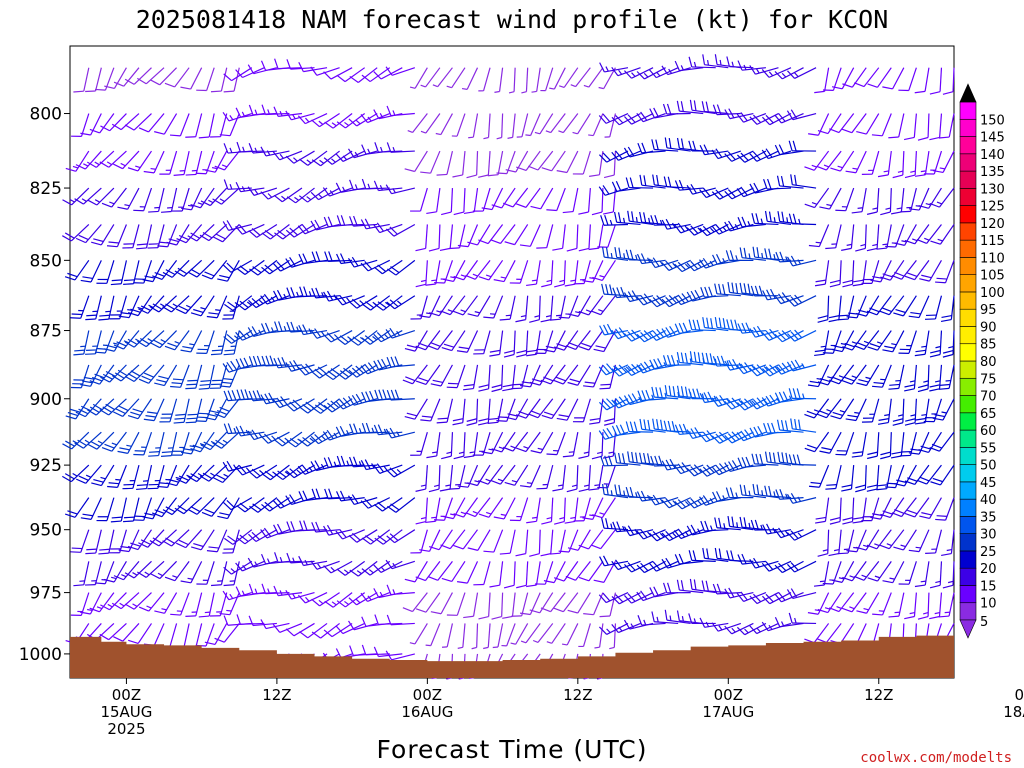 The image size is (1024, 768). Describe the element at coordinates (968, 438) in the screenshot. I see `colorbar-swatch` at that location.